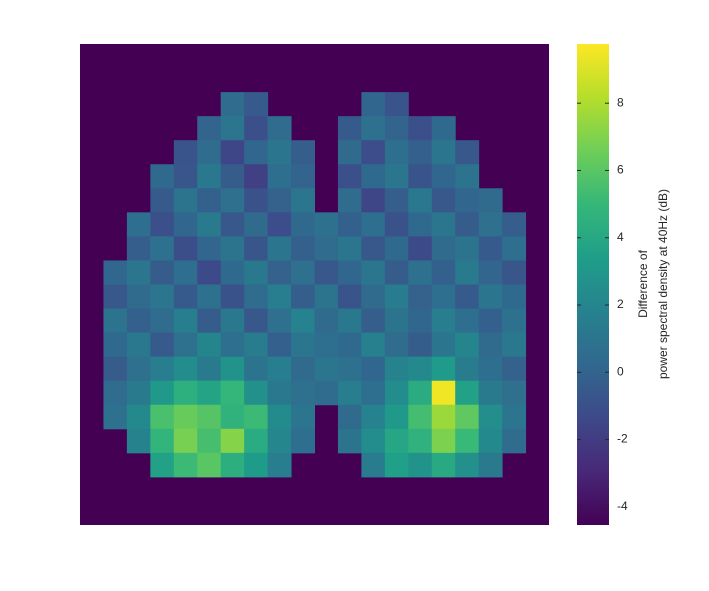  I want to click on colorbar, so click(593, 284).